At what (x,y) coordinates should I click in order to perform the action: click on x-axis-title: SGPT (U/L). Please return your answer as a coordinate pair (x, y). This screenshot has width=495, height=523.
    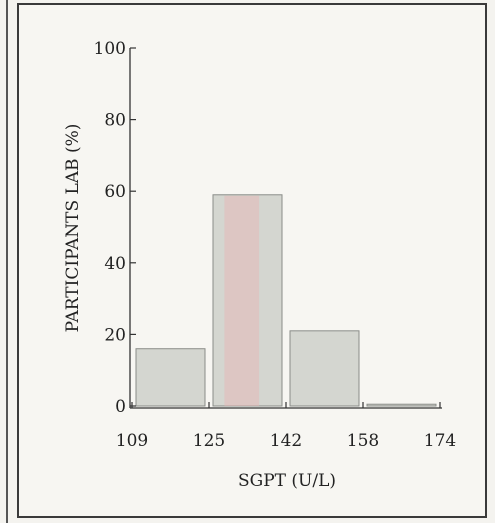
    Looking at the image, I should click on (287, 481).